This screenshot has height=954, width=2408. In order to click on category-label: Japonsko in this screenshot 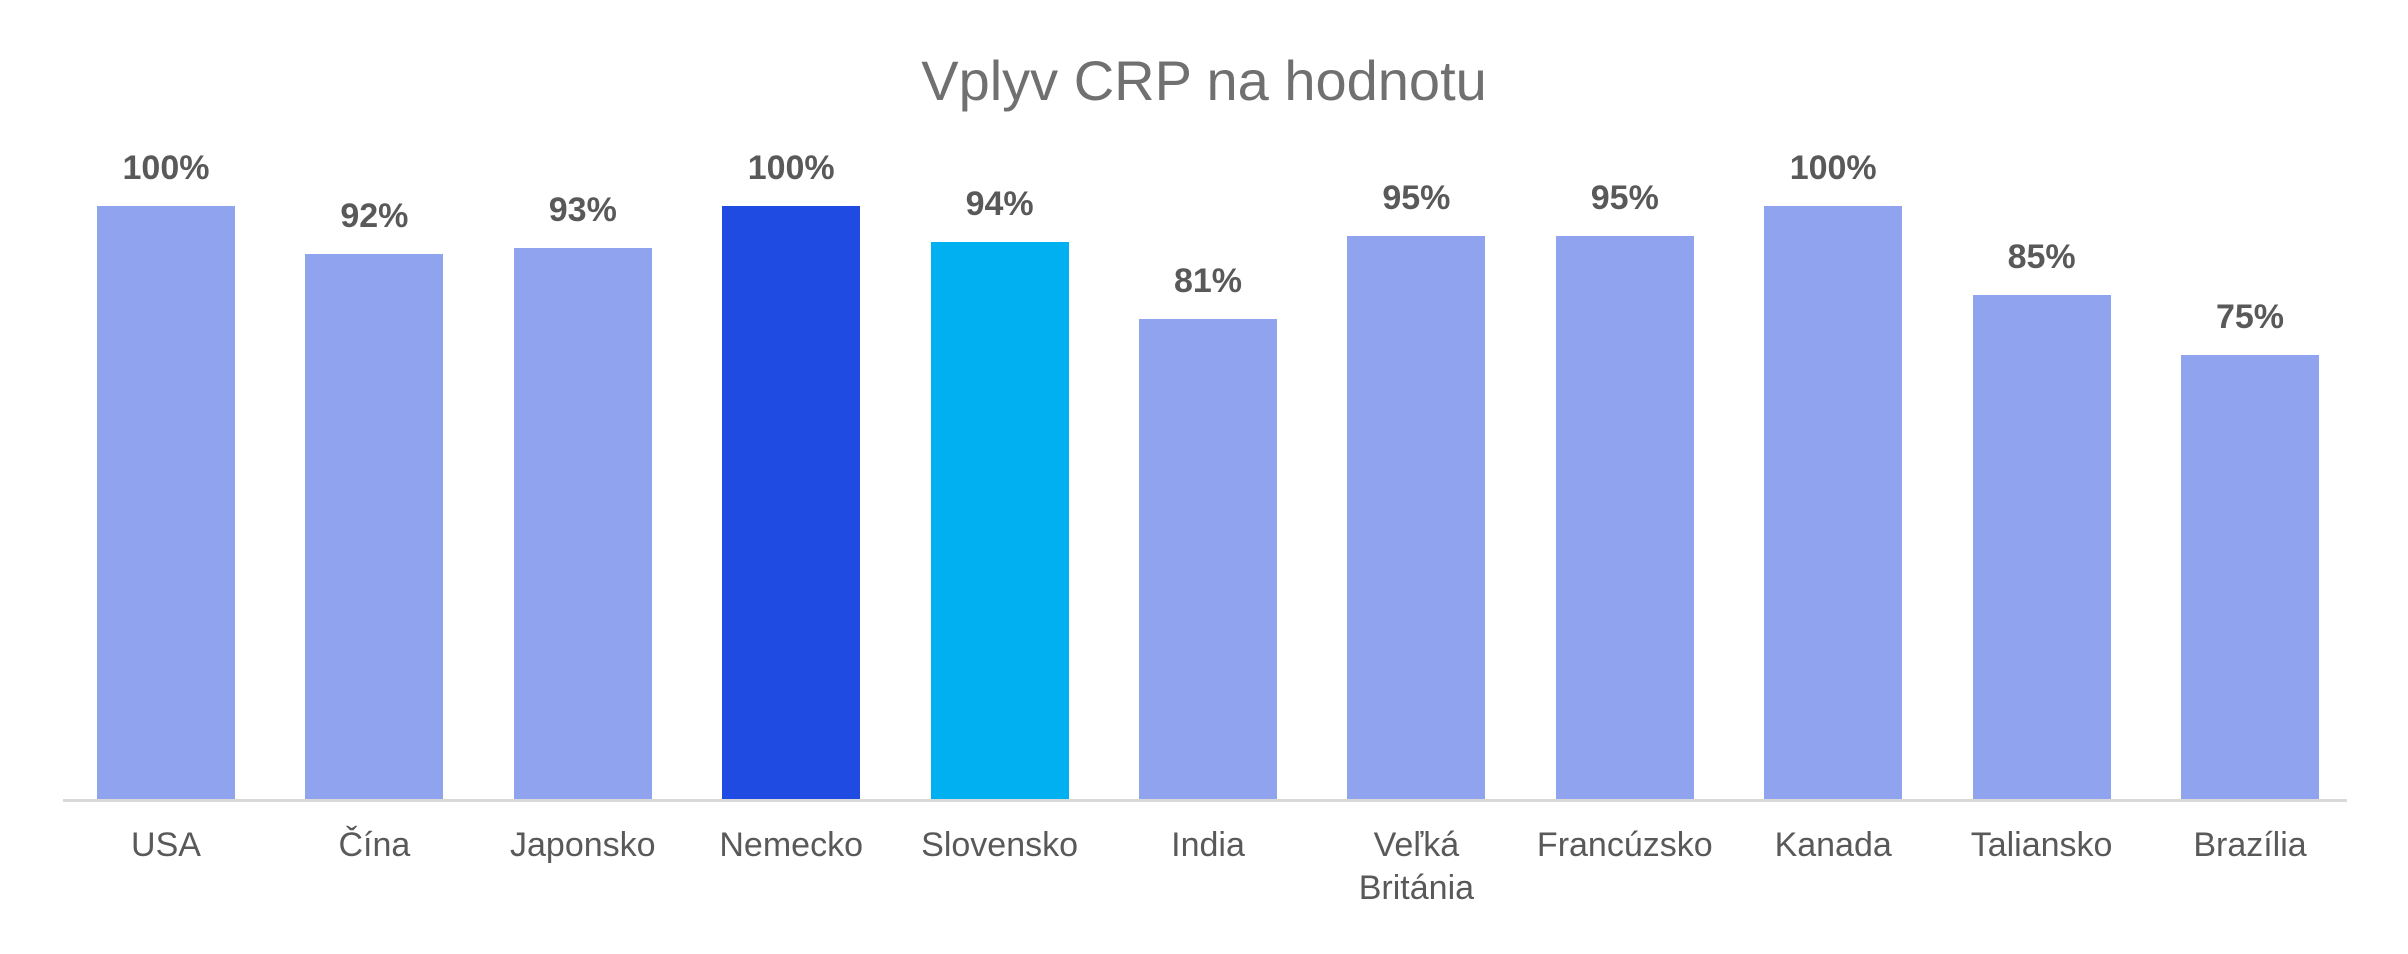, I will do `click(583, 845)`.